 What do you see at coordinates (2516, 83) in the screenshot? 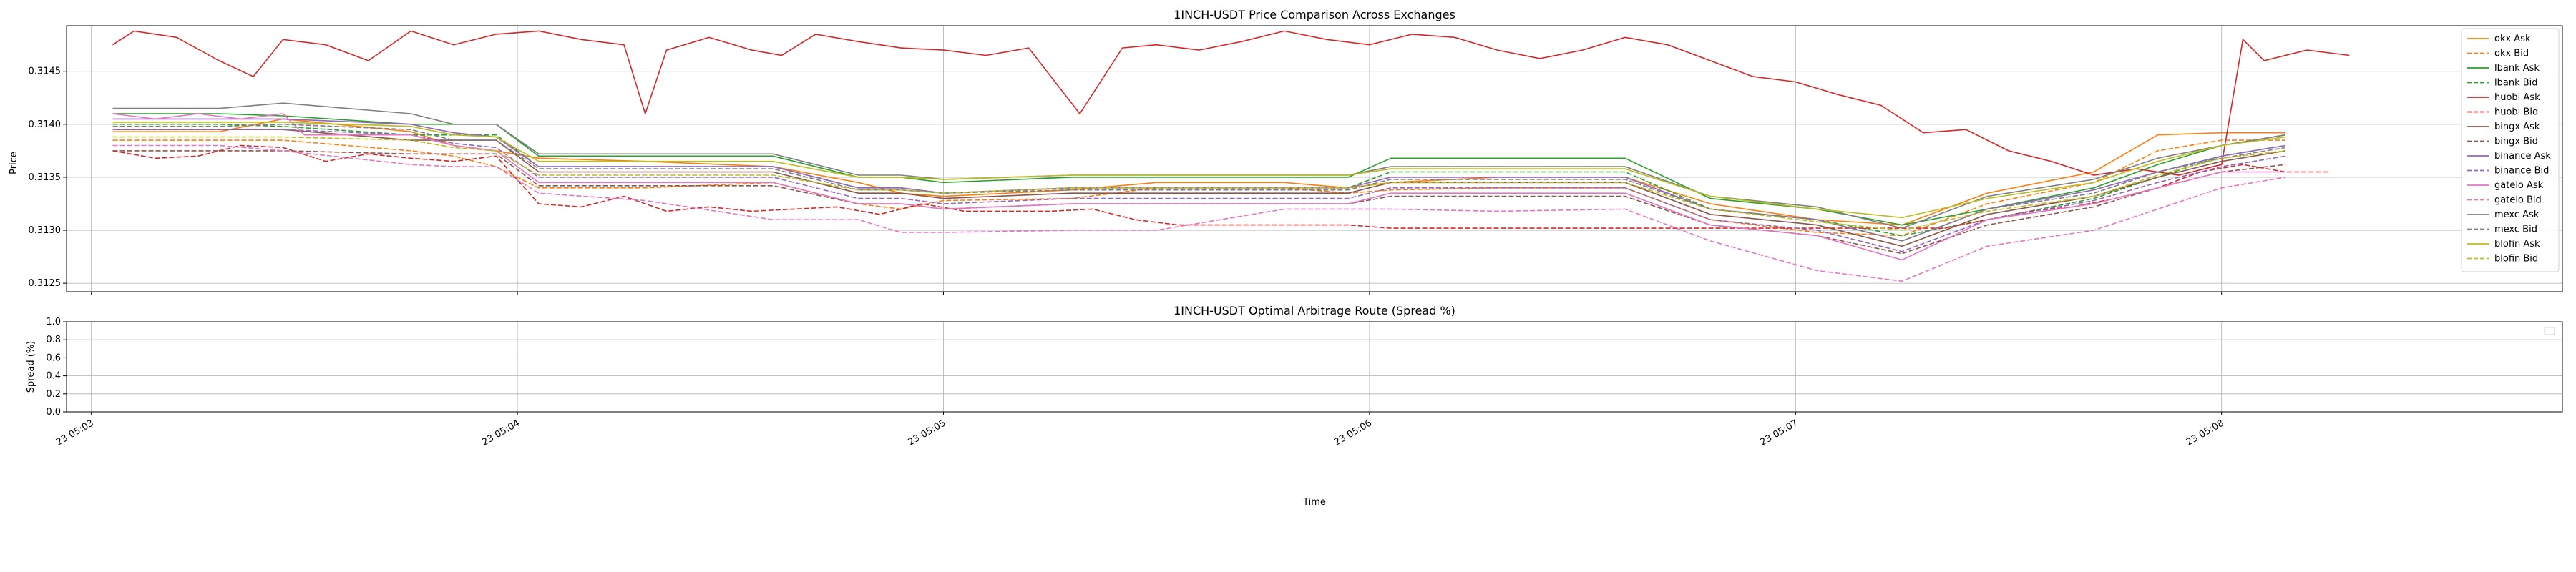
I see `legend-label: lbank Bid` at bounding box center [2516, 83].